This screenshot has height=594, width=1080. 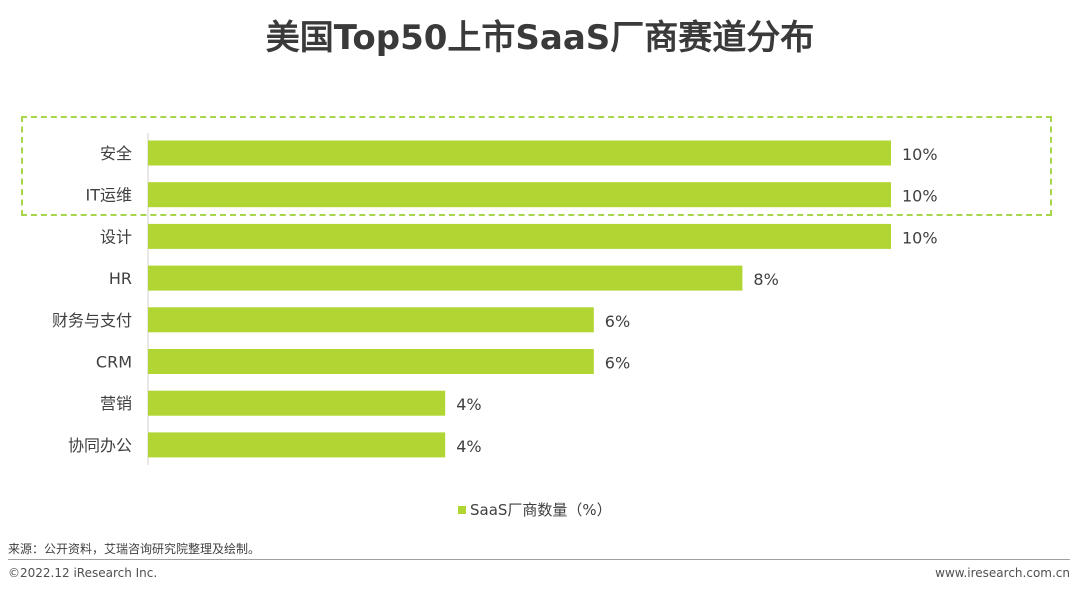 What do you see at coordinates (120, 278) in the screenshot?
I see `category-label: HR` at bounding box center [120, 278].